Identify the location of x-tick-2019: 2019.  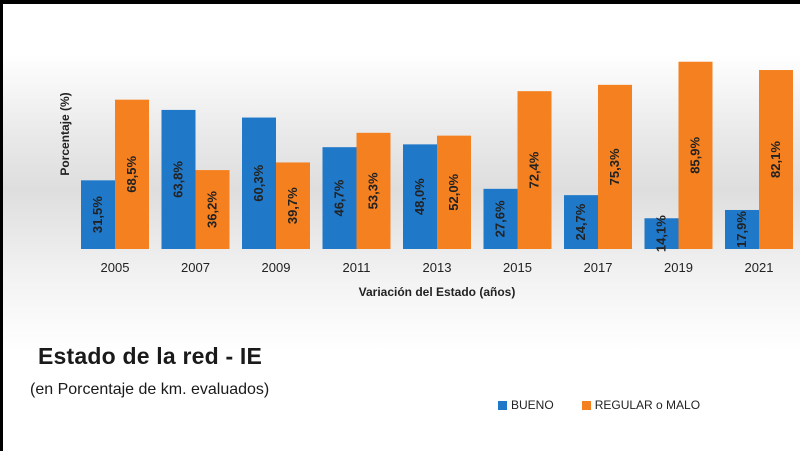
(678, 267).